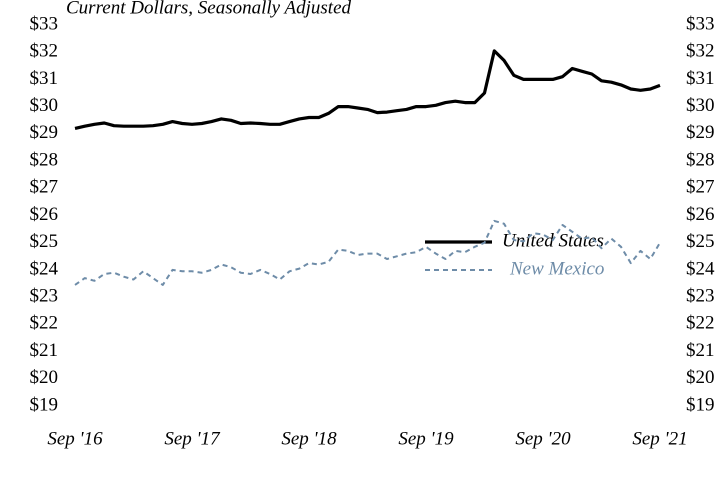 The image size is (723, 479). I want to click on y2-tick-label: $23, so click(700, 296).